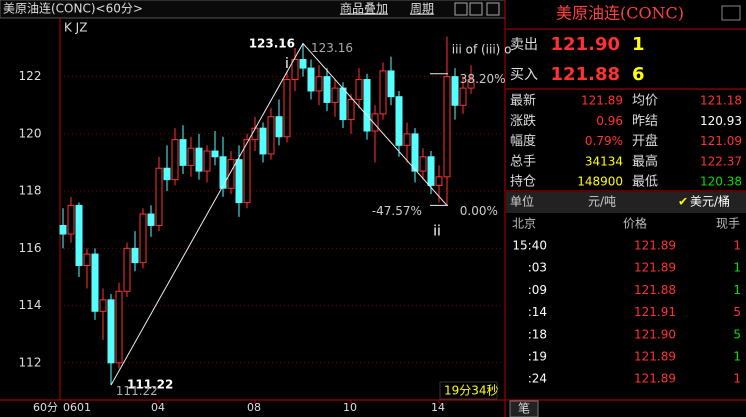 This screenshot has width=746, height=417. What do you see at coordinates (73, 8) in the screenshot?
I see `window-title: 美原油连(CONC)<60分>` at bounding box center [73, 8].